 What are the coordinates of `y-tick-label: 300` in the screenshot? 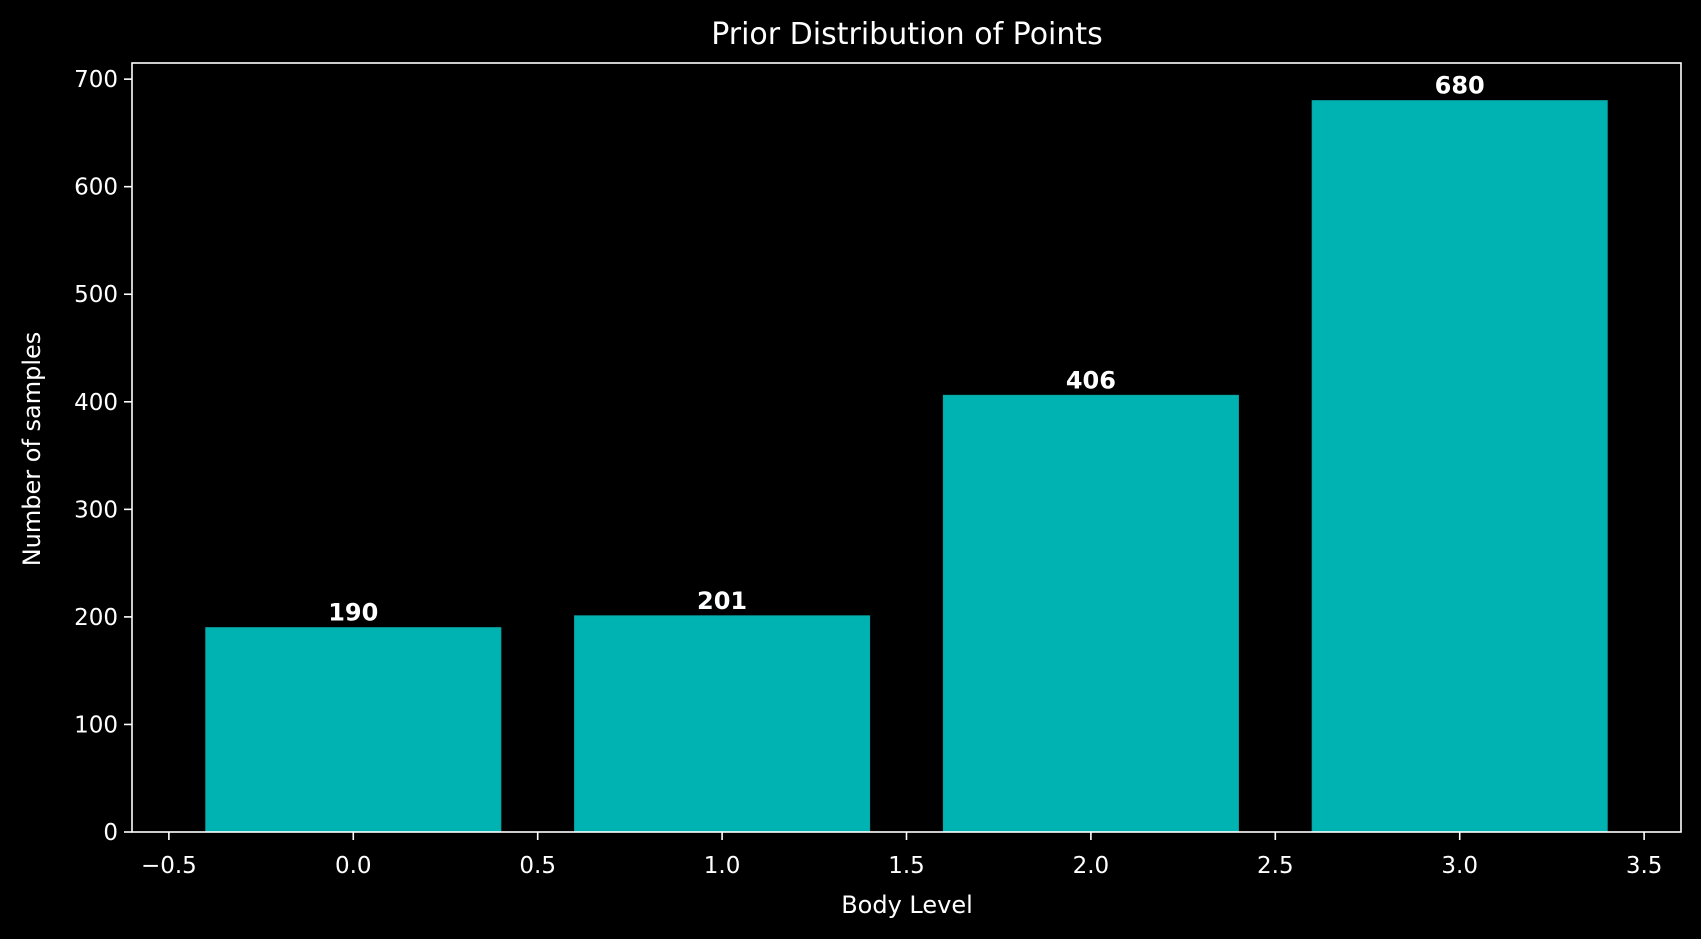 It's located at (96, 510).